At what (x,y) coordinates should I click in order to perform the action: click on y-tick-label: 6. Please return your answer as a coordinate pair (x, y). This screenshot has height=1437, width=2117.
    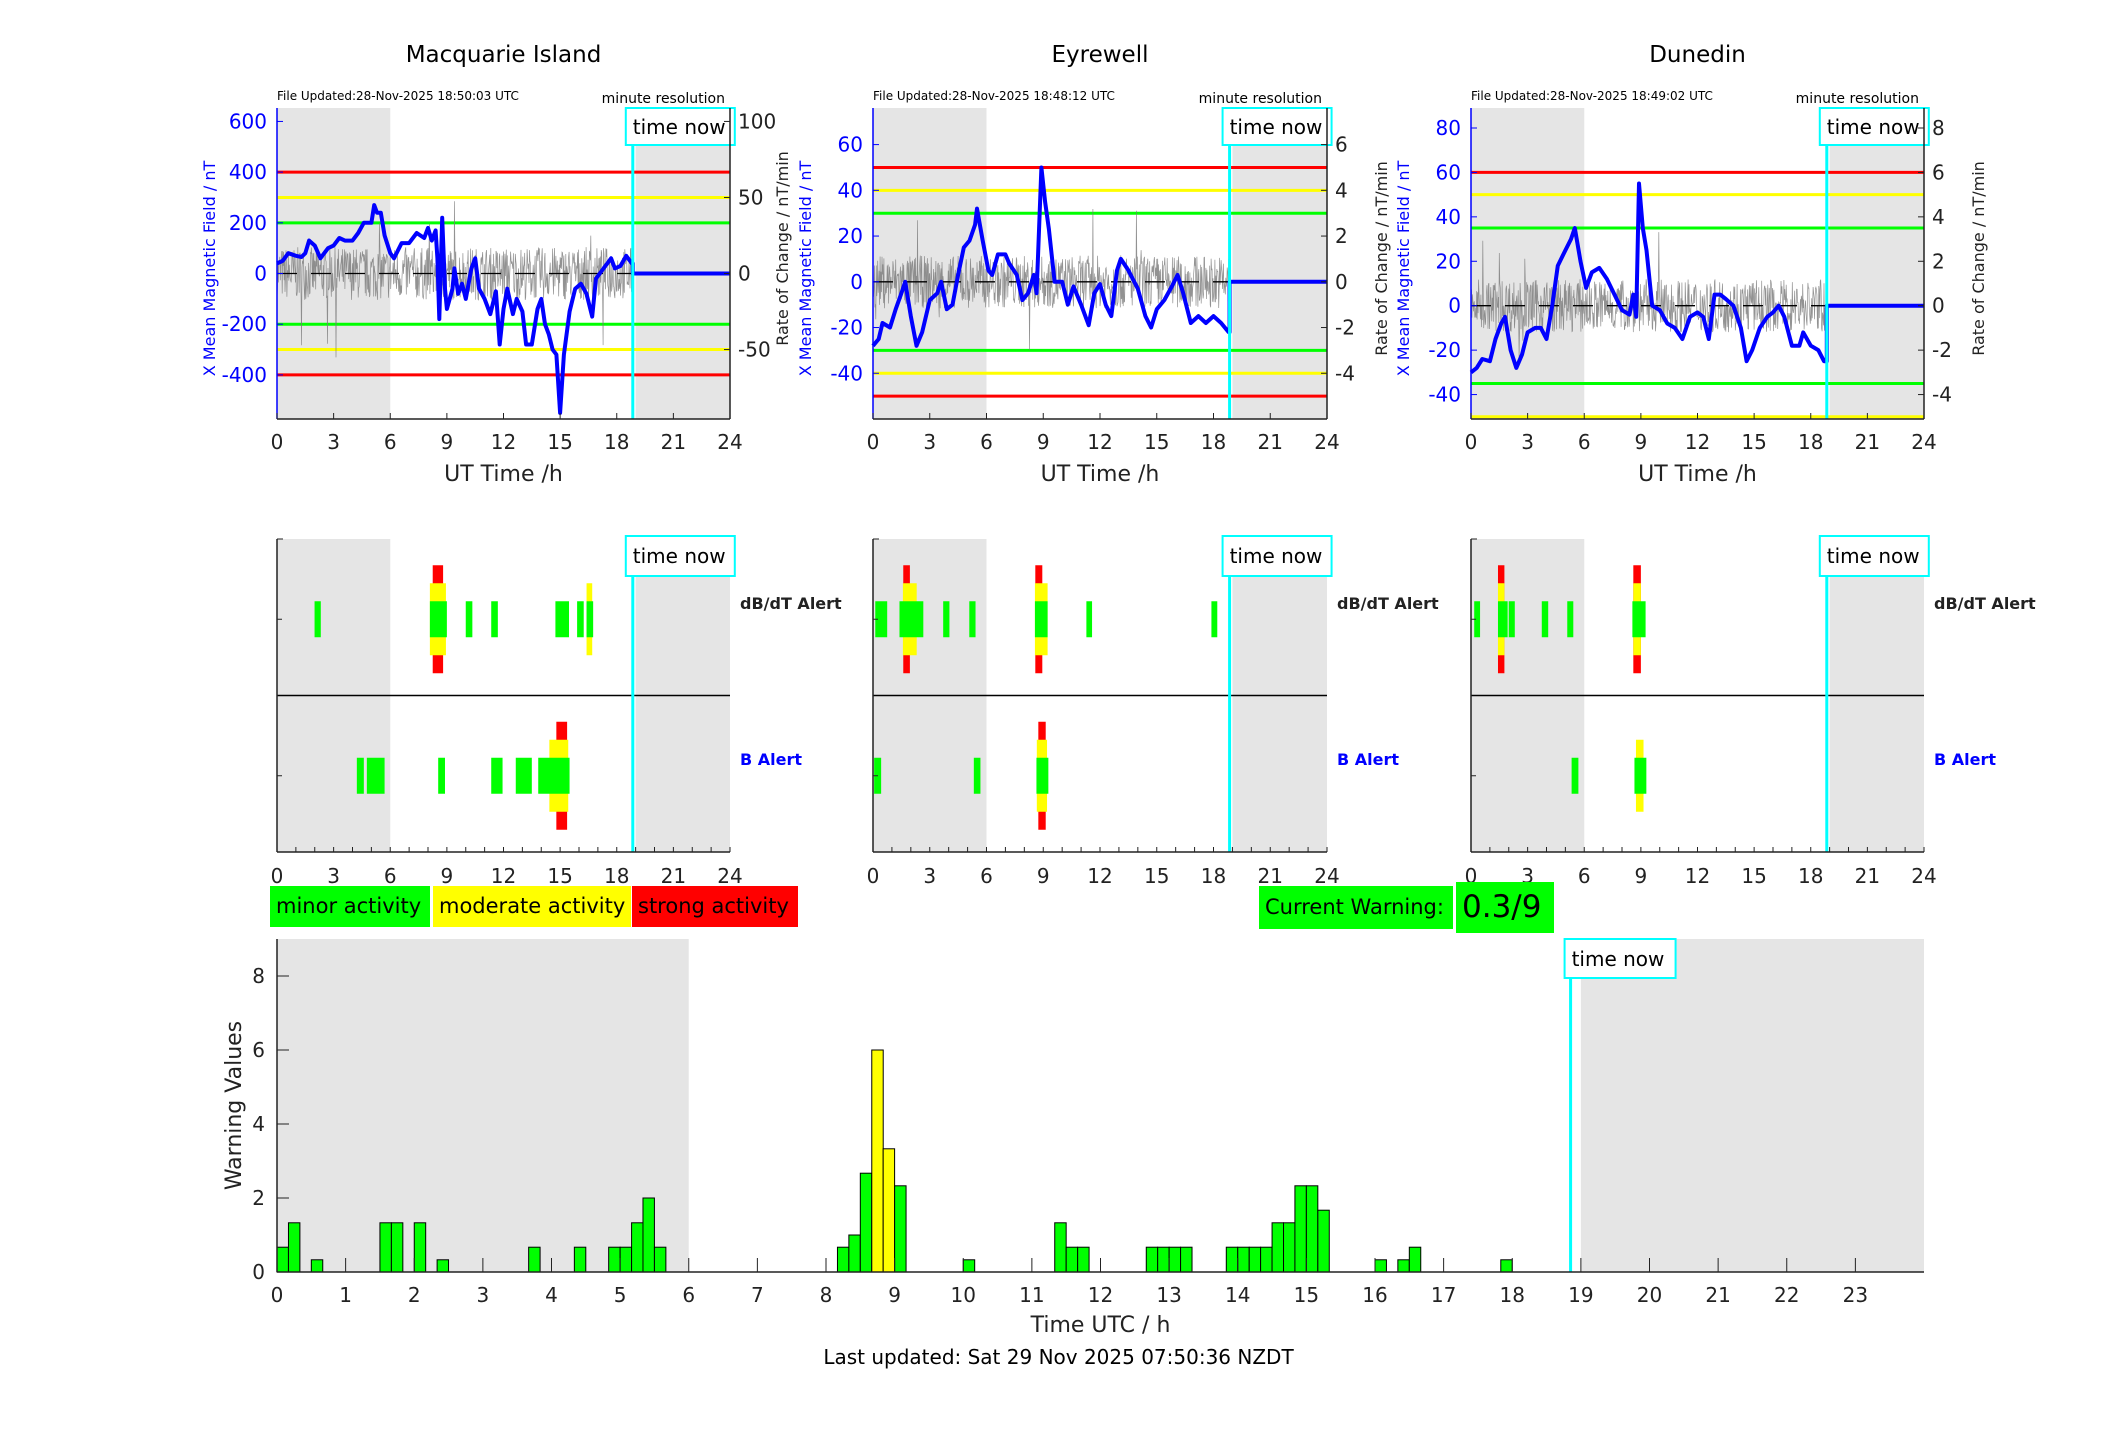
    Looking at the image, I should click on (258, 1050).